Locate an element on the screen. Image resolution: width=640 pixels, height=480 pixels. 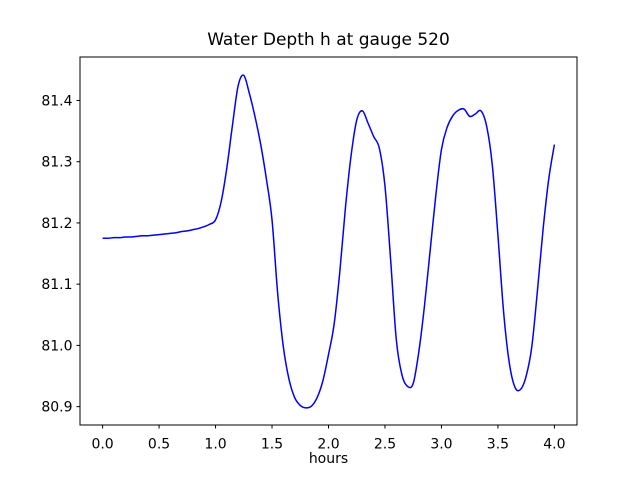
y-tick-label: 81.2 is located at coordinates (56, 224).